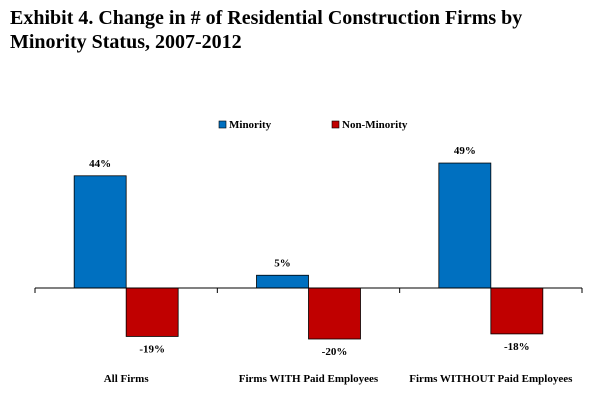 This screenshot has width=600, height=413. What do you see at coordinates (335, 352) in the screenshot?
I see `data-label-non-minority-firms-with-paid-employees: -20%` at bounding box center [335, 352].